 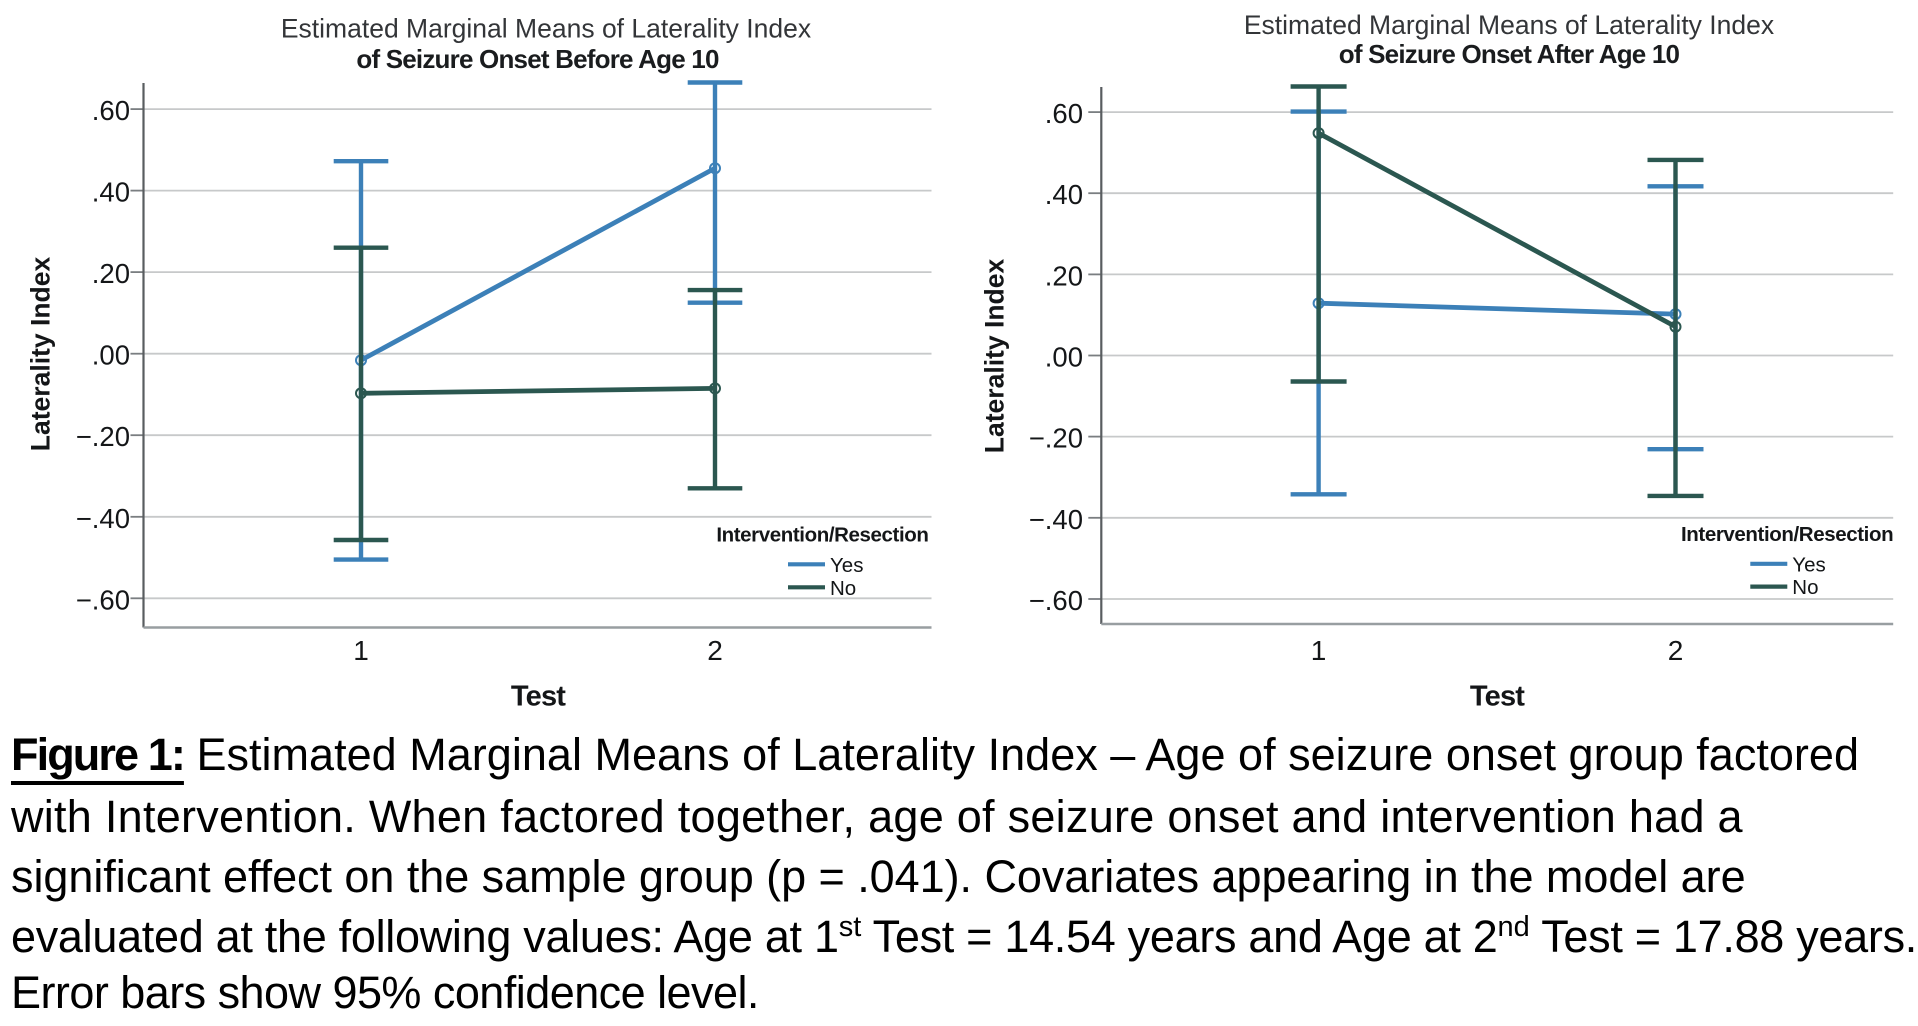 What do you see at coordinates (537, 59) in the screenshot?
I see `svg-text: of Seizure Onset Before Age 10` at bounding box center [537, 59].